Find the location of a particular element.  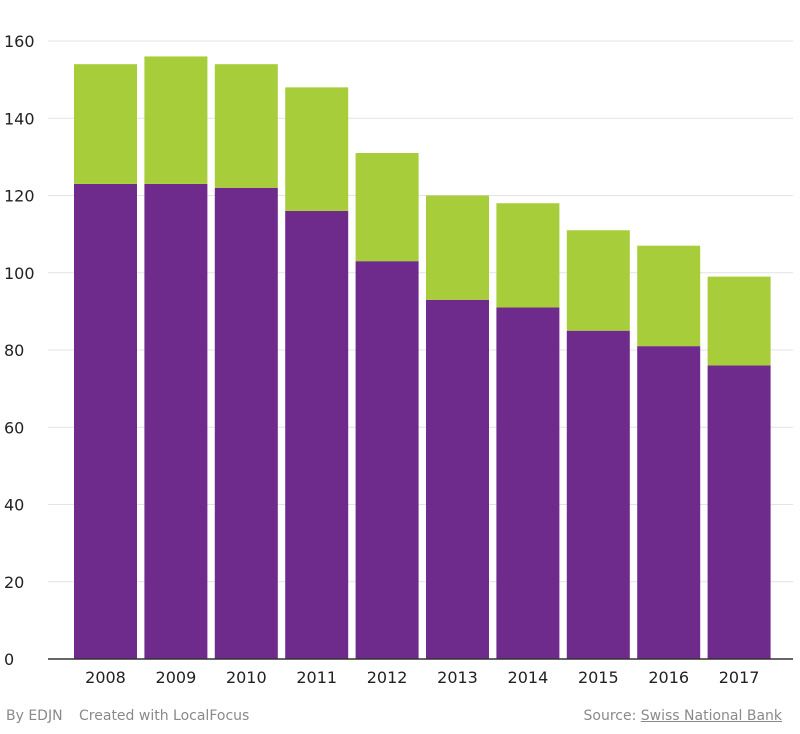

bar-segment-2-2017 is located at coordinates (739, 321).